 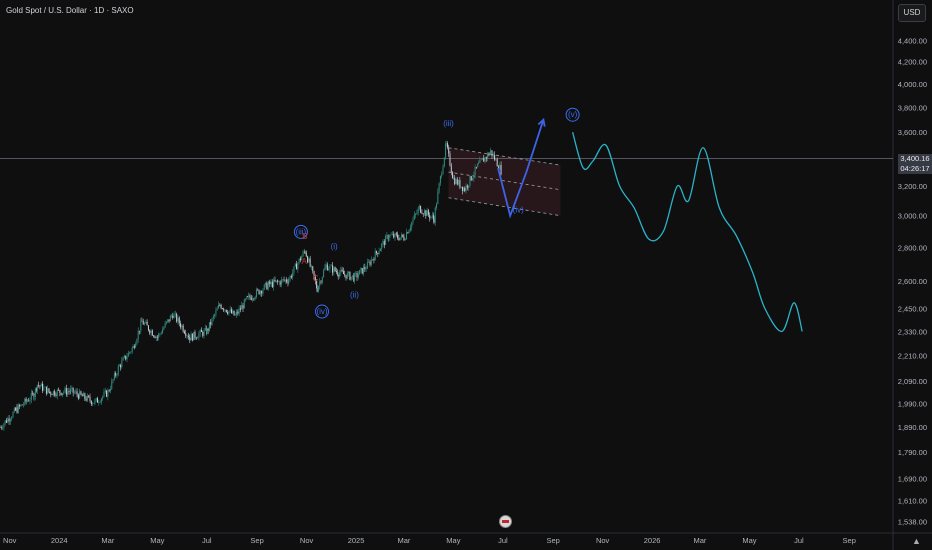 What do you see at coordinates (912, 40) in the screenshot?
I see `y-tick-label: 4,400.00` at bounding box center [912, 40].